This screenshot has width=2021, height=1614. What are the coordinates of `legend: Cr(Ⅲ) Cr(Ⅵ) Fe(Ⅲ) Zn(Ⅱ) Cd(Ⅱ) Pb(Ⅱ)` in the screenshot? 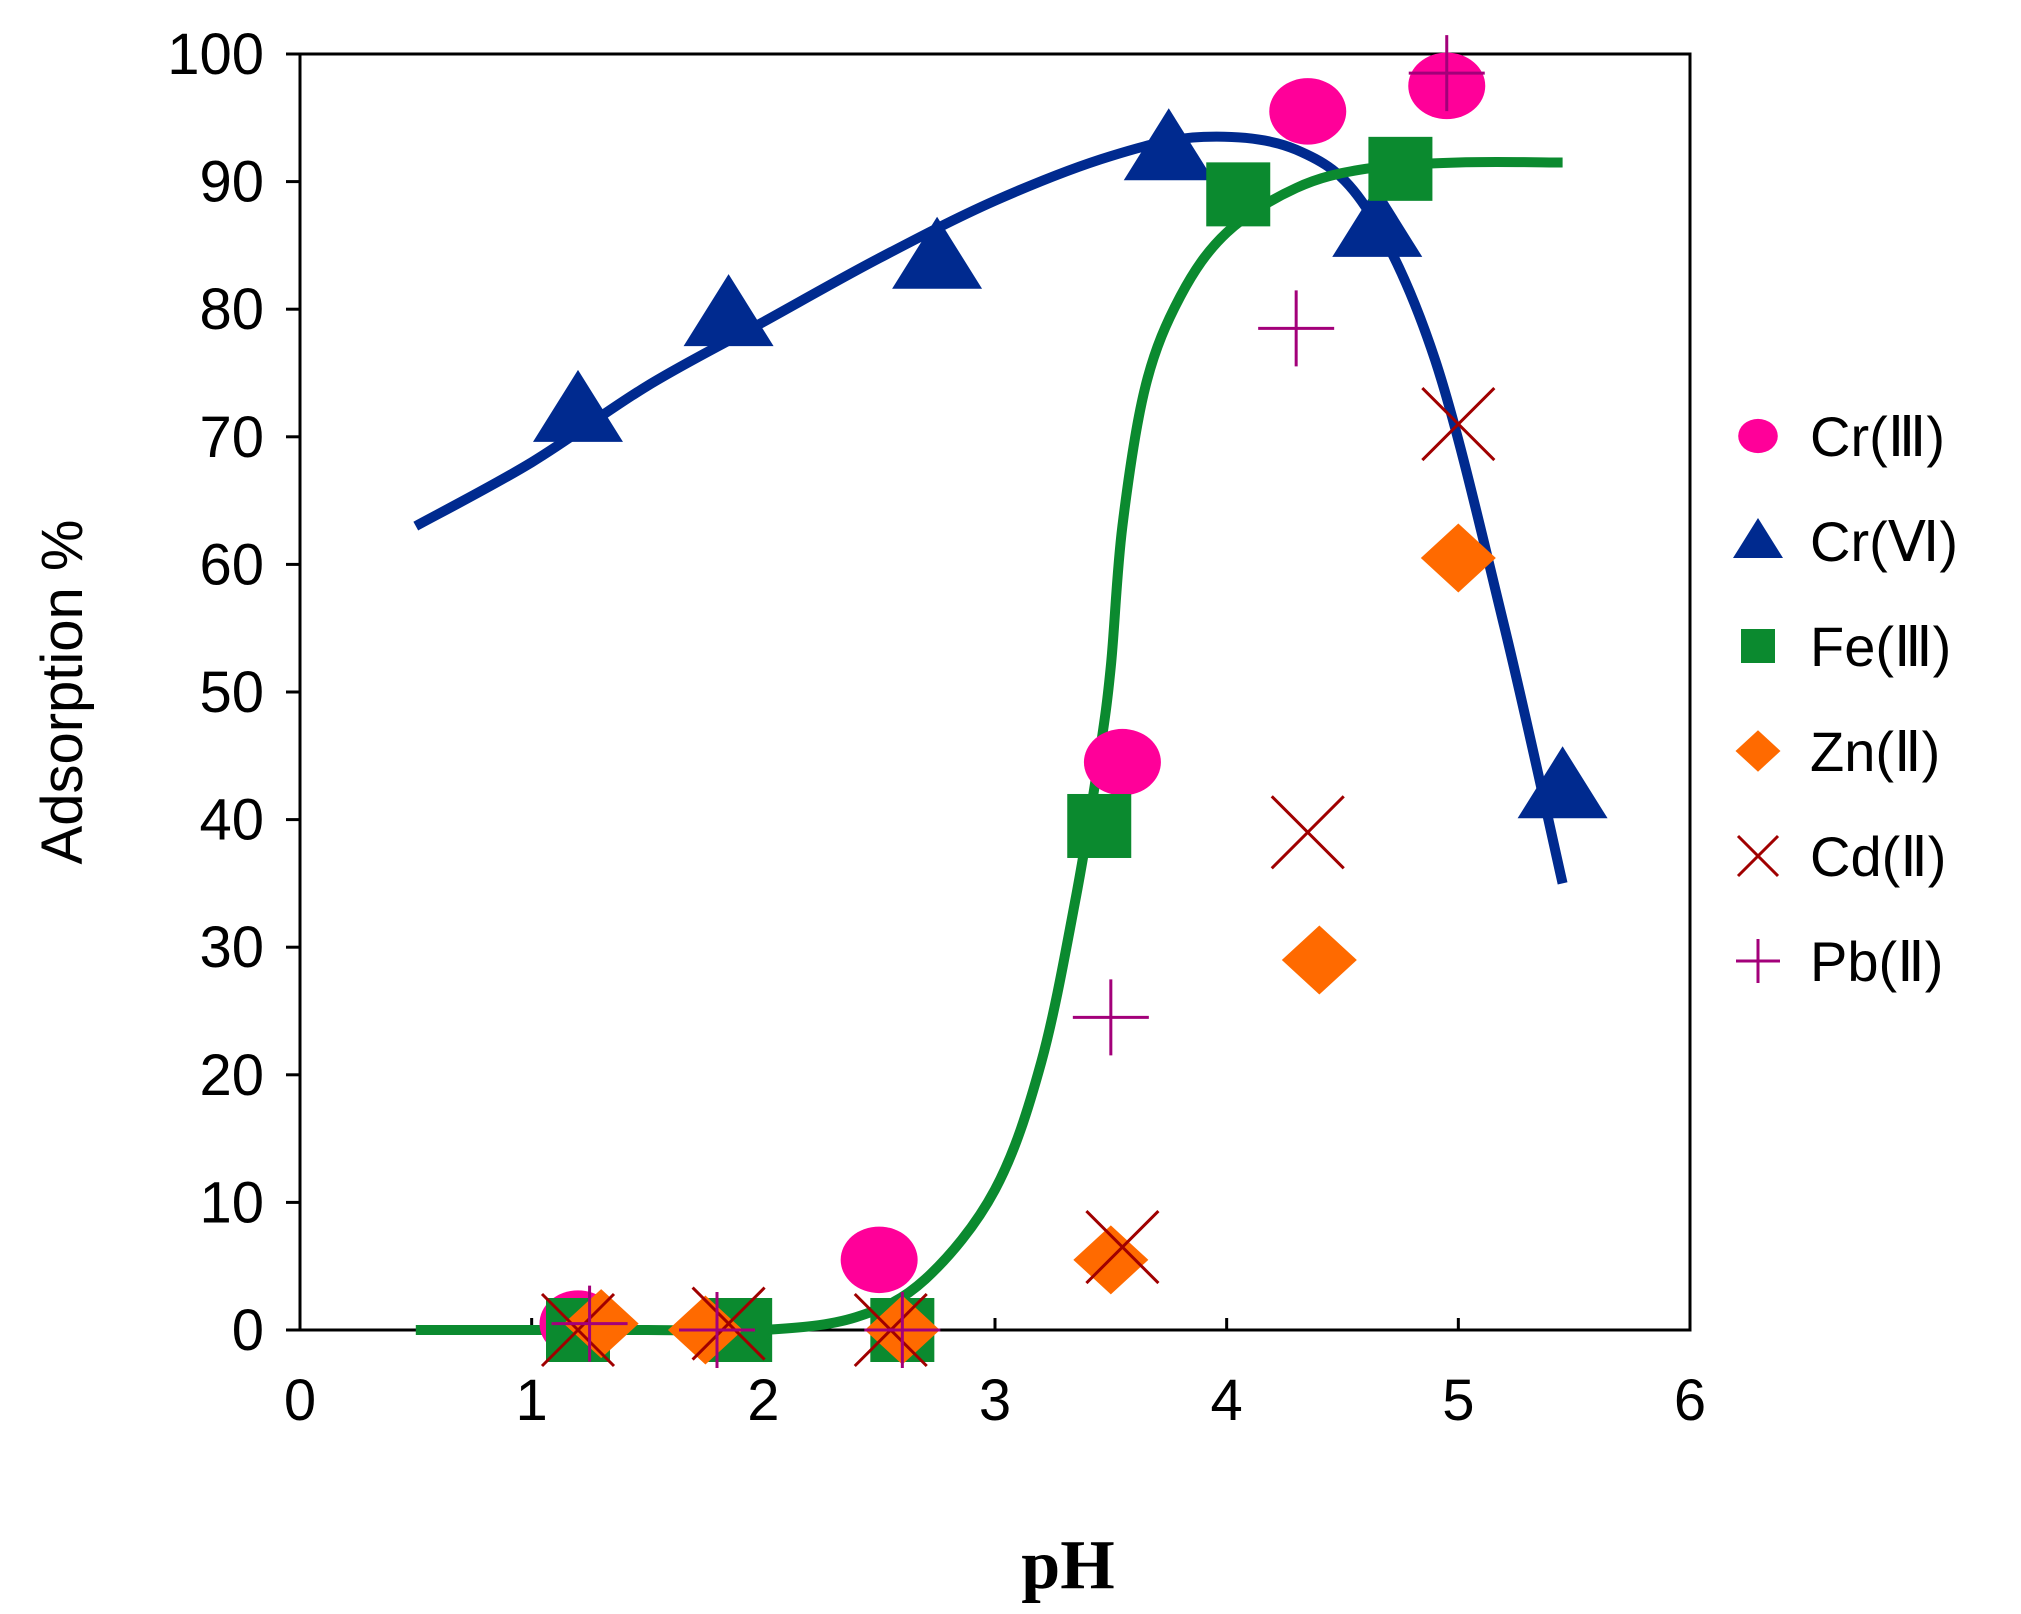 It's located at (1845, 699).